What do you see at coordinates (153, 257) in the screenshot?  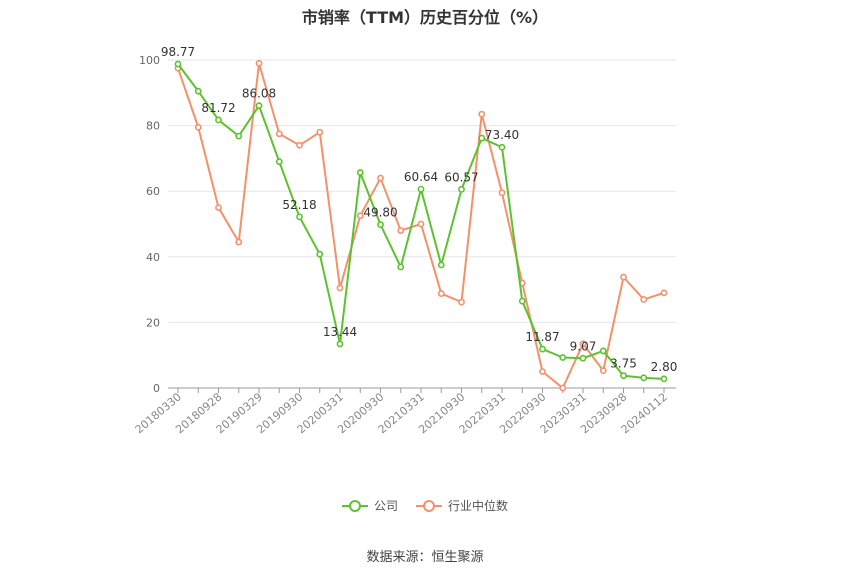 I see `y-tick-label: 40` at bounding box center [153, 257].